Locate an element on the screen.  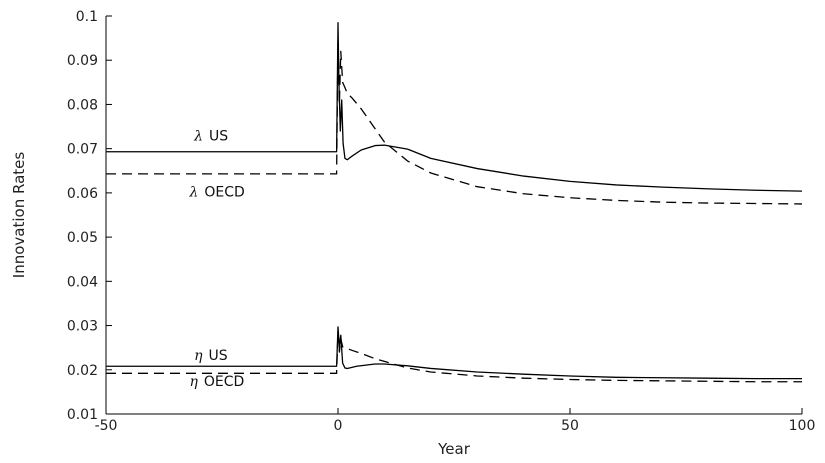
y-tick-label: 0.03 is located at coordinates (82, 327).